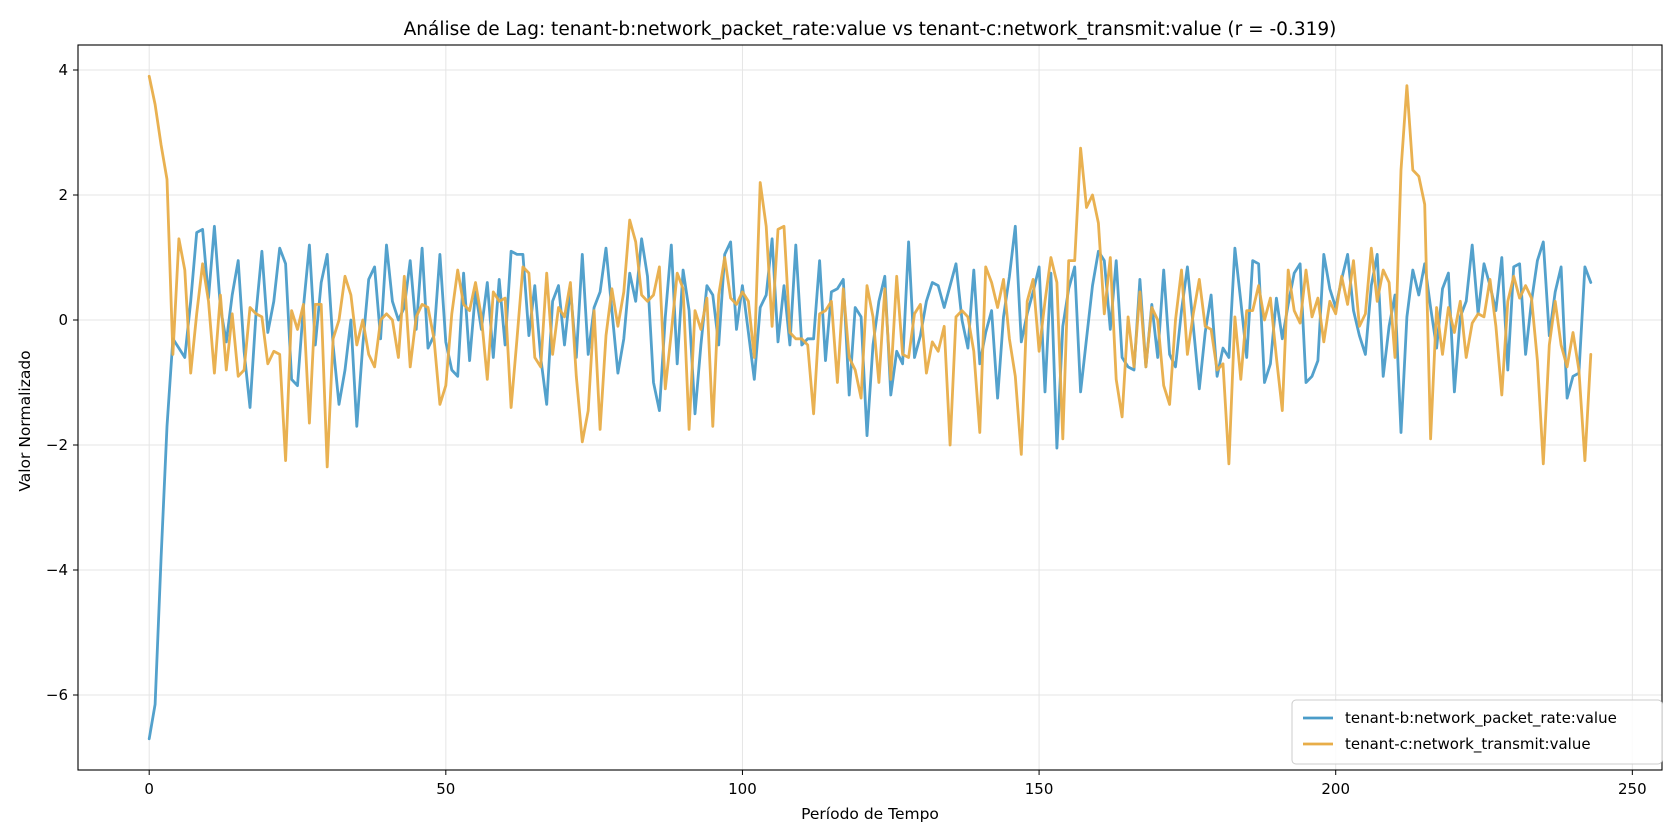 The width and height of the screenshot is (1680, 840). What do you see at coordinates (1468, 744) in the screenshot?
I see `legend-entry-label: tenant-c:network_transmit:value` at bounding box center [1468, 744].